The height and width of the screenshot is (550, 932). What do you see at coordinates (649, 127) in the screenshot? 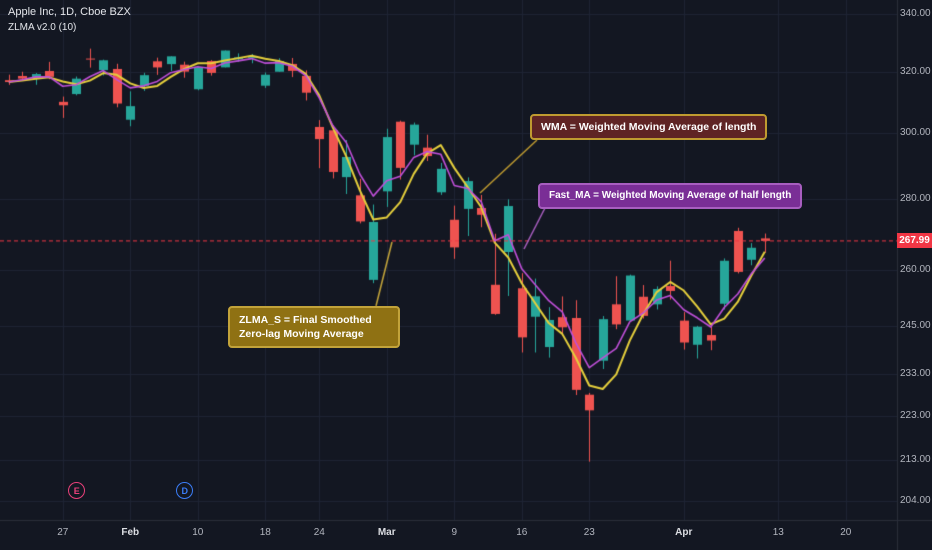
I see `wma-annotation-callout: WMA = Weighted Moving Average of length` at bounding box center [649, 127].